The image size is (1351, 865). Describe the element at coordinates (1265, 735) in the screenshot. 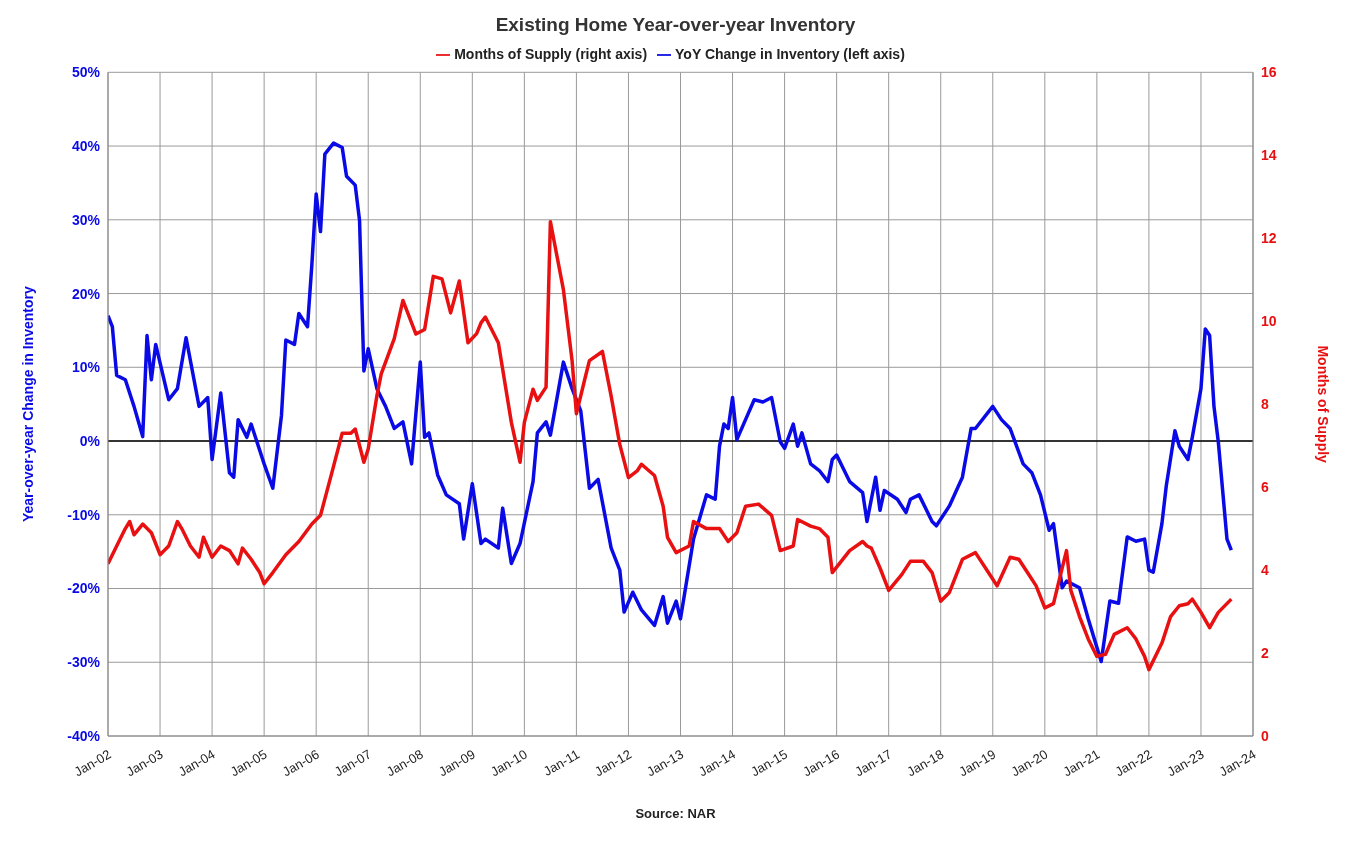

I see `y2-tick-label: 0` at that location.